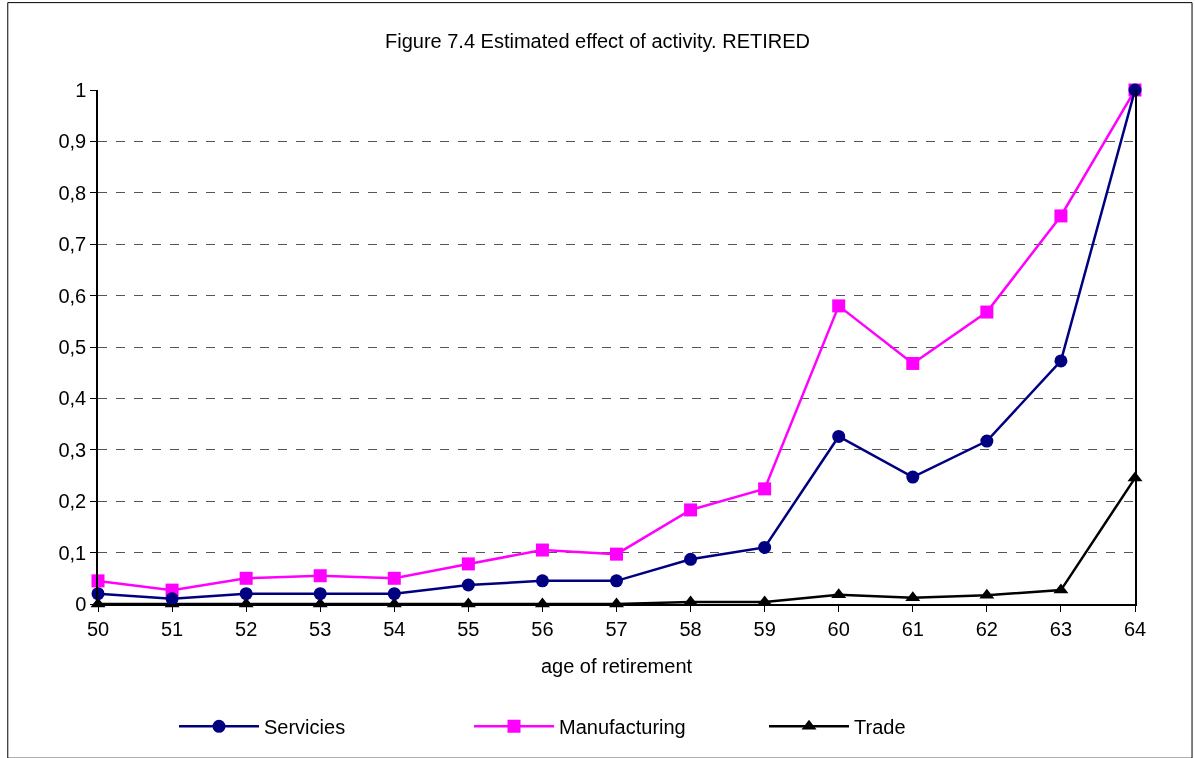  I want to click on chart-title: Figure 7.4 Estimated effect of activity. RETIRED, so click(597, 41).